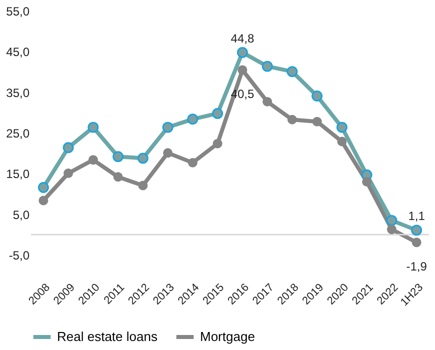 This screenshot has height=350, width=435. What do you see at coordinates (18, 52) in the screenshot?
I see `y-tick-label: 45,0` at bounding box center [18, 52].